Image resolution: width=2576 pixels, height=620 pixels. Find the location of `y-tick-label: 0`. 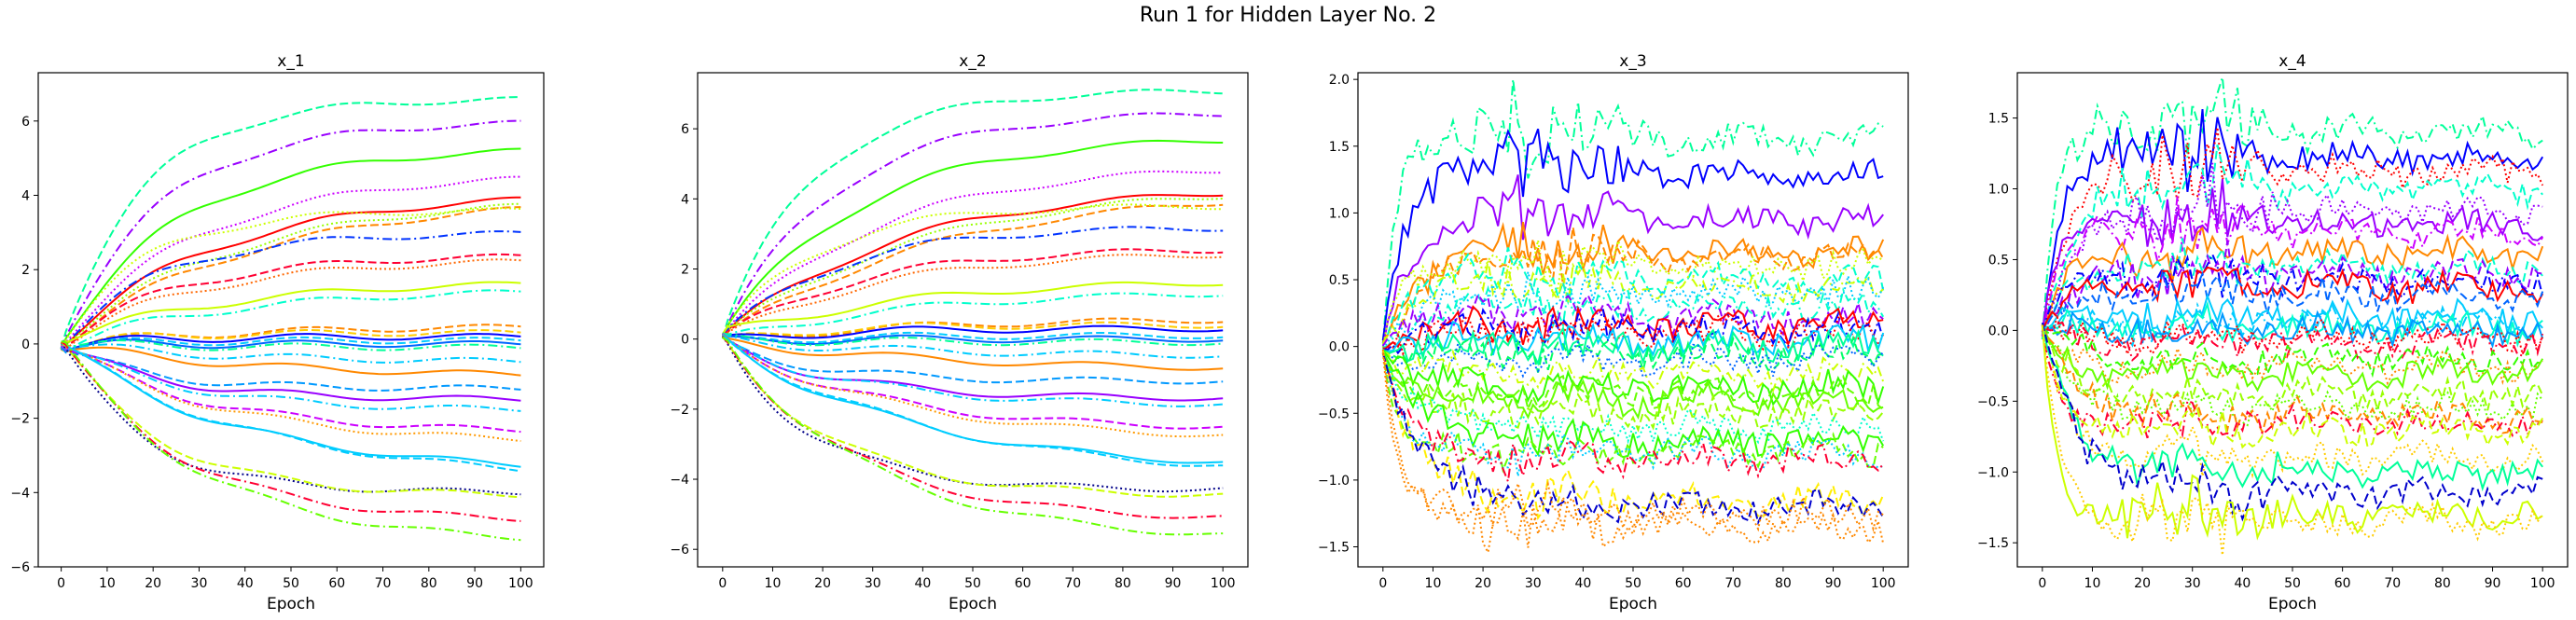

y-tick-label: 0 is located at coordinates (25, 345).